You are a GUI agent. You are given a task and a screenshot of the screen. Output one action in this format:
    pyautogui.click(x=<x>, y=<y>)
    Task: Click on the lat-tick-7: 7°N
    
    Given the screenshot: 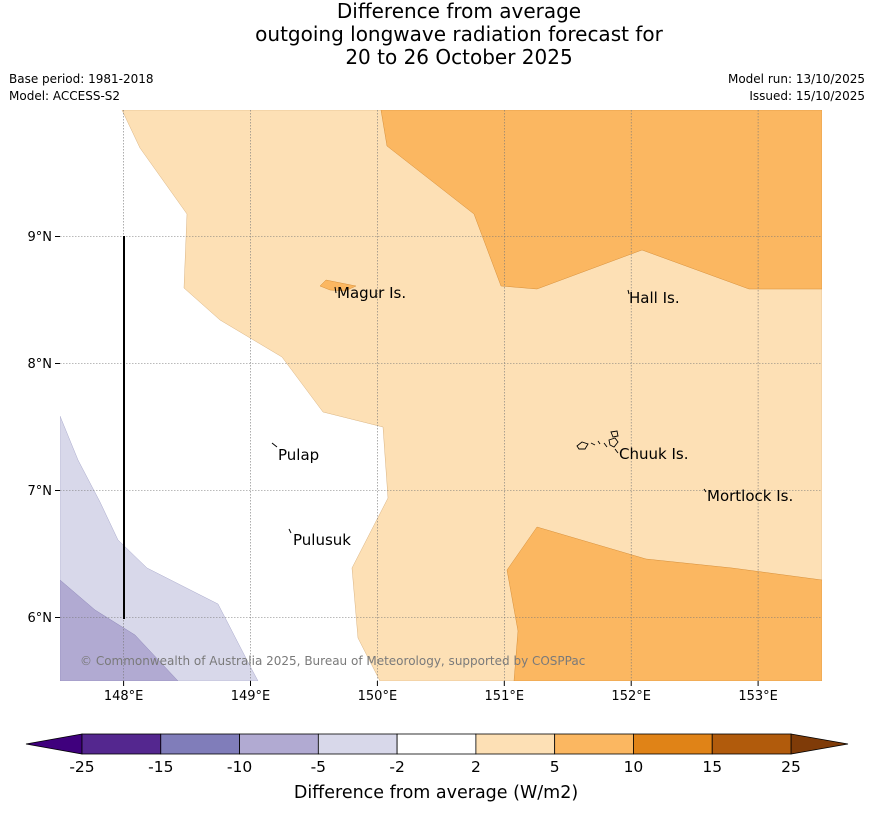 What is the action you would take?
    pyautogui.click(x=40, y=491)
    